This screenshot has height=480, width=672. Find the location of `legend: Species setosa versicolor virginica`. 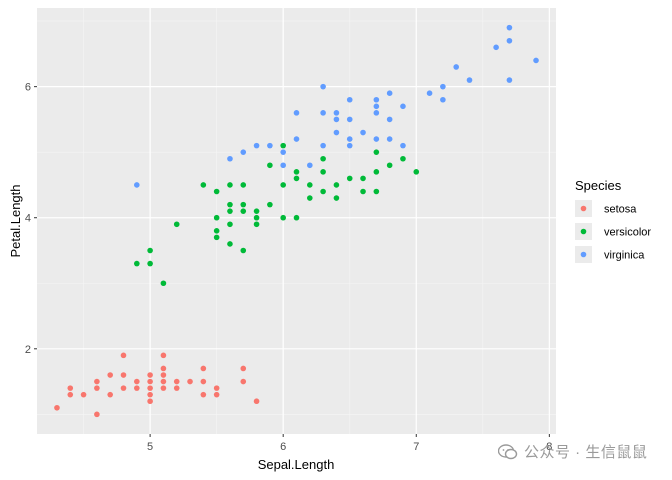

legend: Species setosa versicolor virginica is located at coordinates (613, 220).